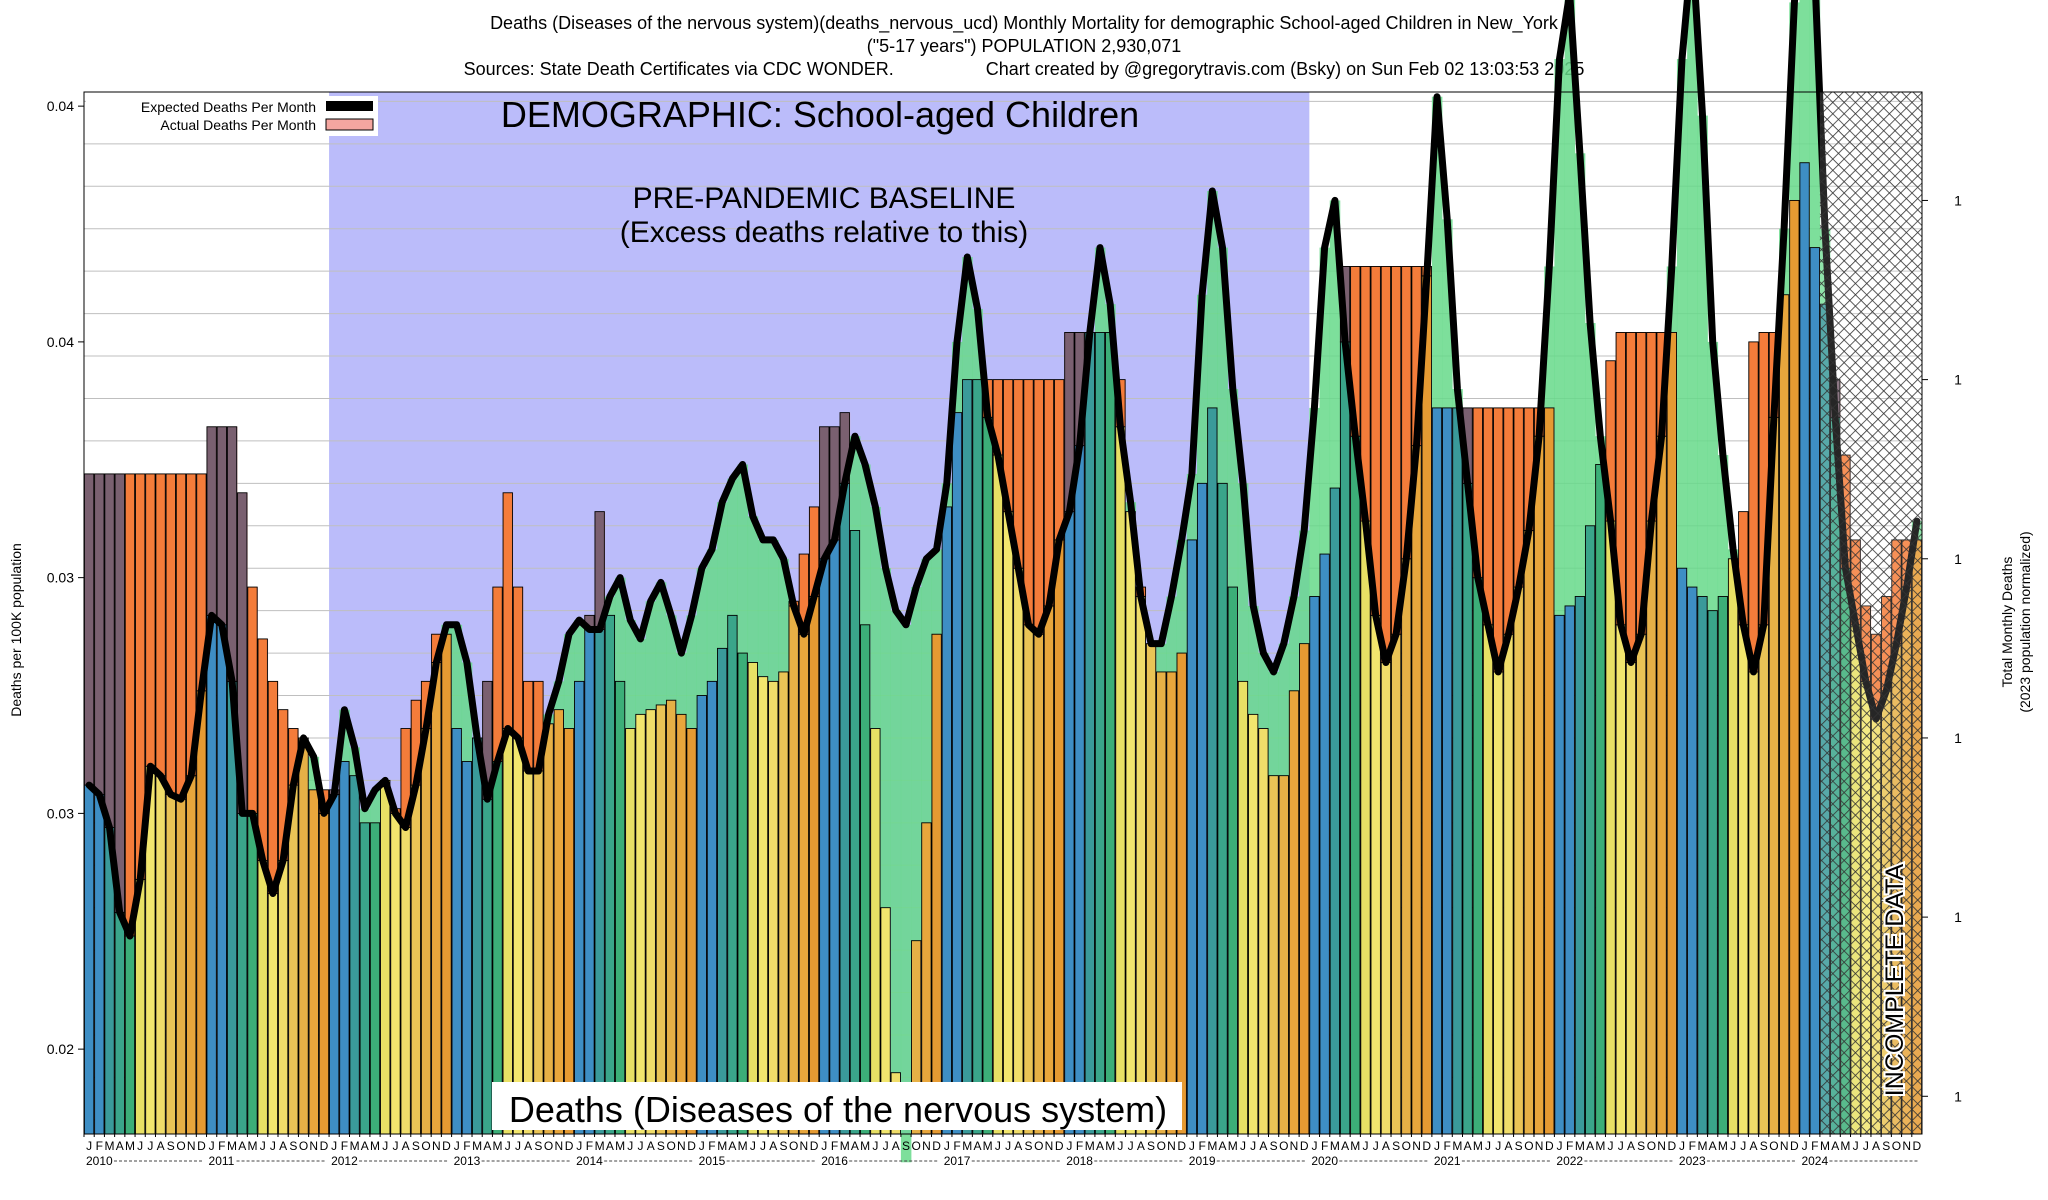 This screenshot has width=2048, height=1200. I want to click on year-label: 2020, so click(1324, 1161).